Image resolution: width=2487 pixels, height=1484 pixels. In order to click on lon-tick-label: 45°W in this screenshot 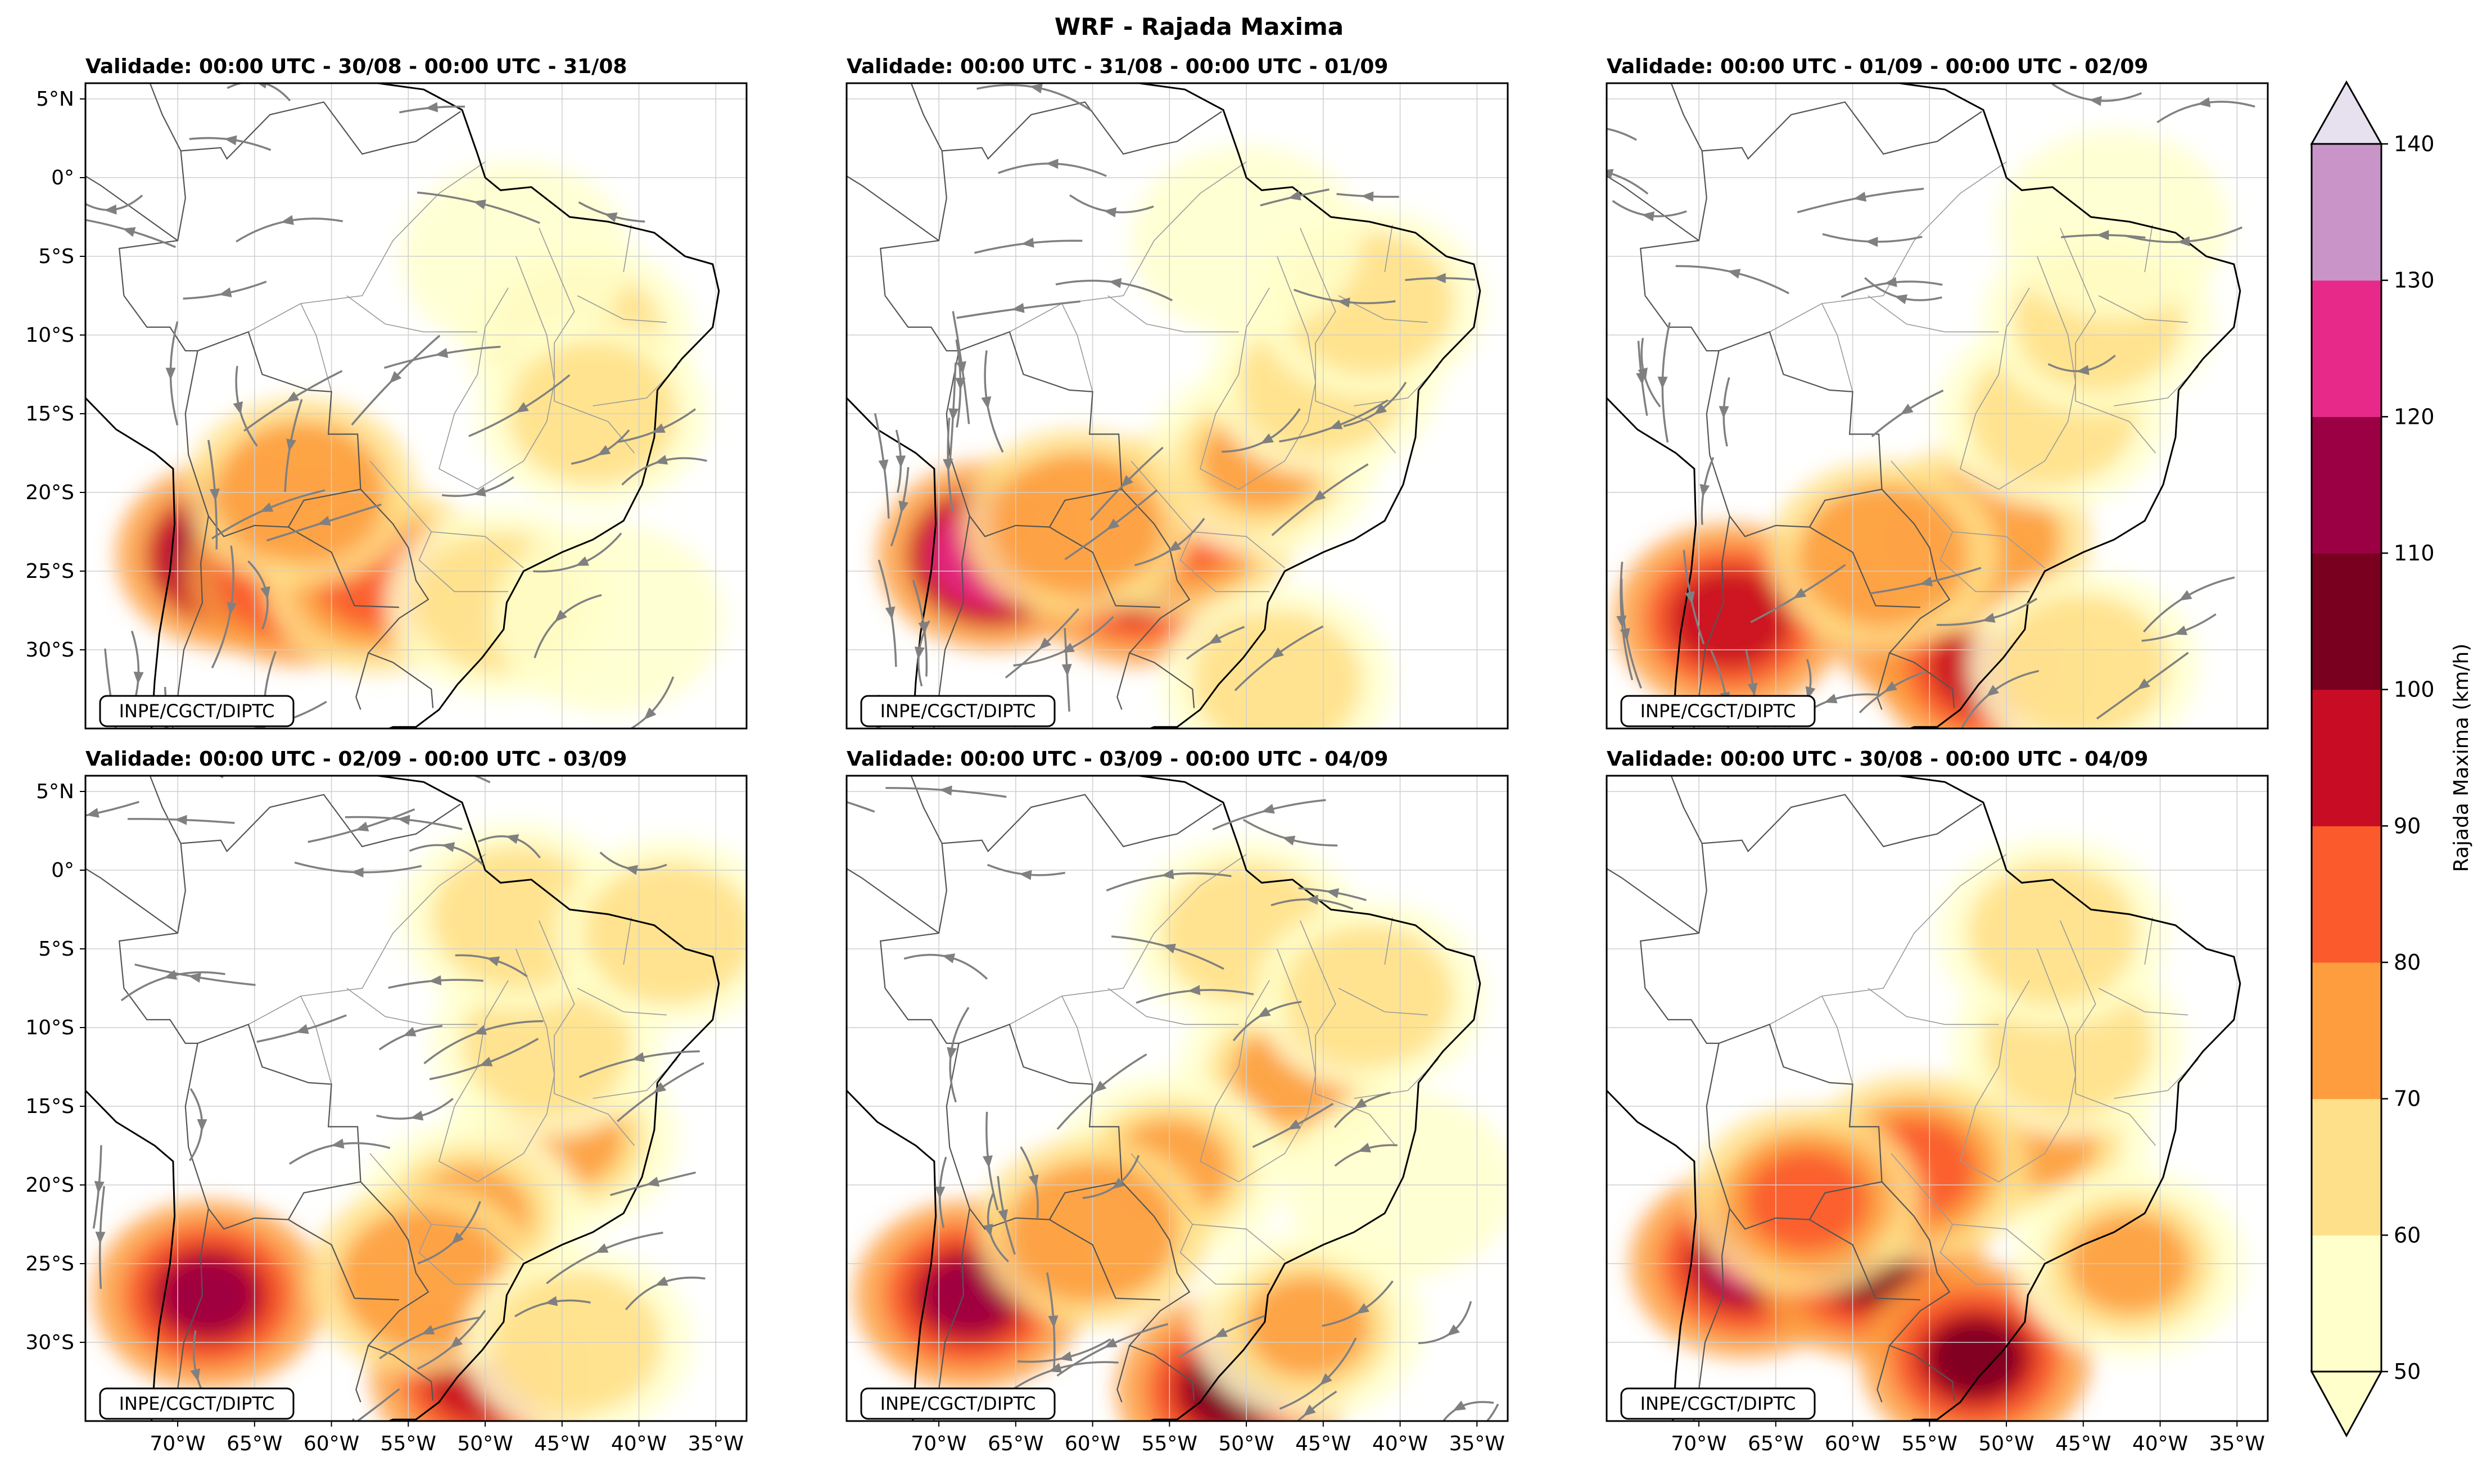, I will do `click(2083, 1443)`.